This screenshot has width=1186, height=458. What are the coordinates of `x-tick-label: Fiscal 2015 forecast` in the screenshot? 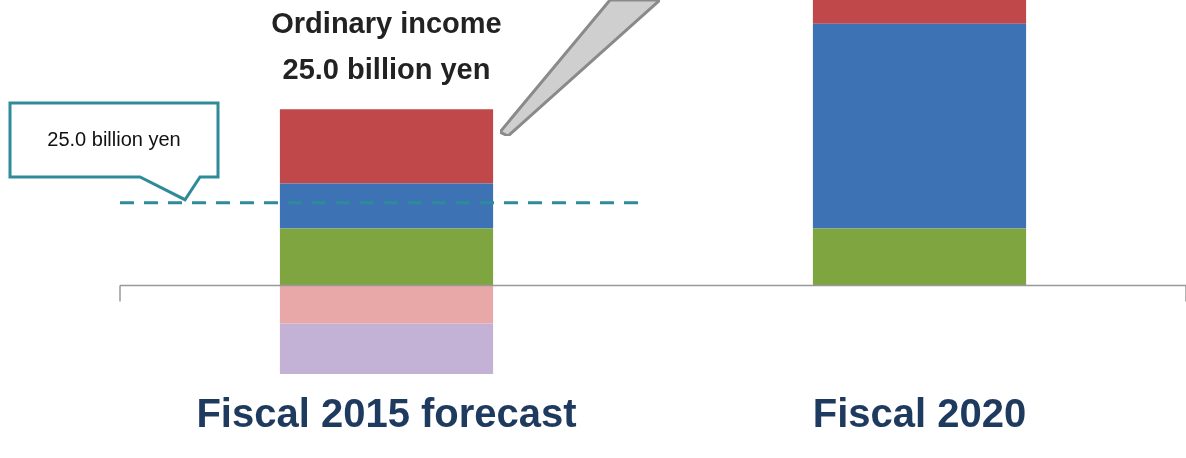 It's located at (386, 413).